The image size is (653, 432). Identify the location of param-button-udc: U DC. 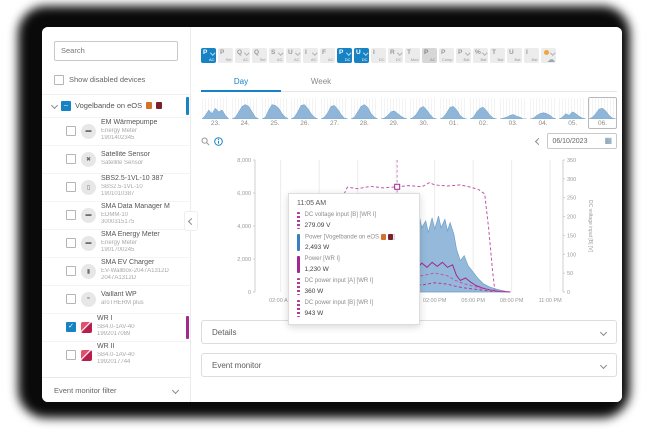
(361, 55).